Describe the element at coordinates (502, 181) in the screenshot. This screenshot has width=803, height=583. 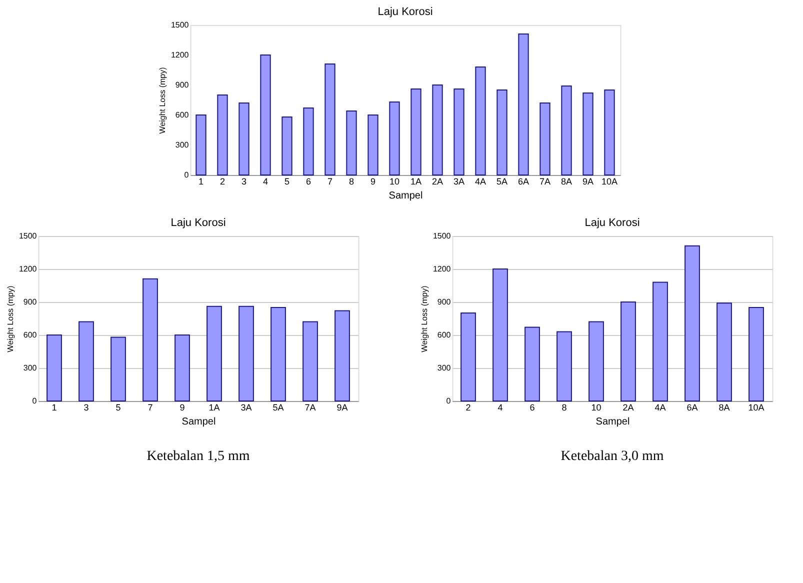
I see `x-tick-label: 5A` at that location.